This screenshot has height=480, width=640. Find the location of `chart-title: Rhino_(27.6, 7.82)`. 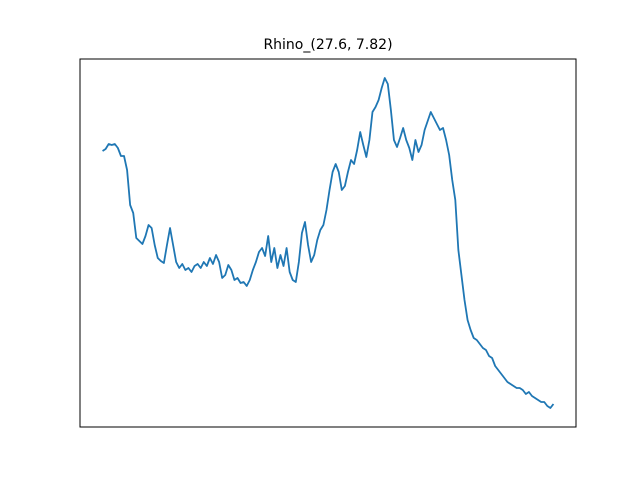

chart-title: Rhino_(27.6, 7.82) is located at coordinates (327, 45).